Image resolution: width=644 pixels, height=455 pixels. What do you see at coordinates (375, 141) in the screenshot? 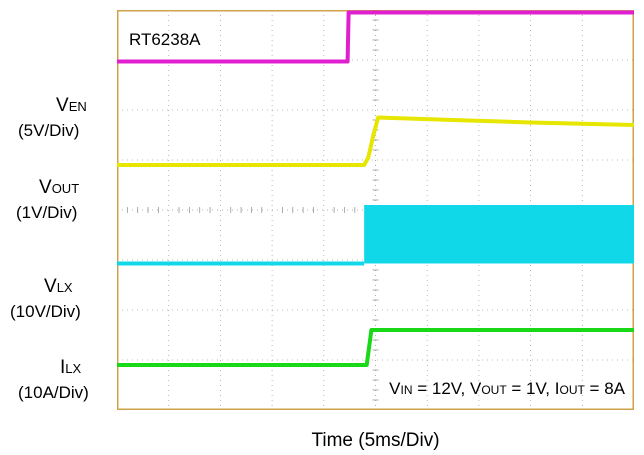
I see `vout-trace` at bounding box center [375, 141].